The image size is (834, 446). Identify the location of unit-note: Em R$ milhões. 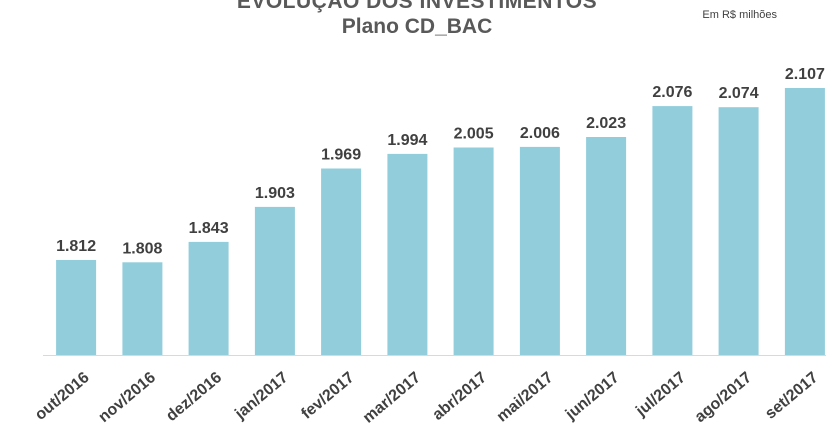
(739, 15).